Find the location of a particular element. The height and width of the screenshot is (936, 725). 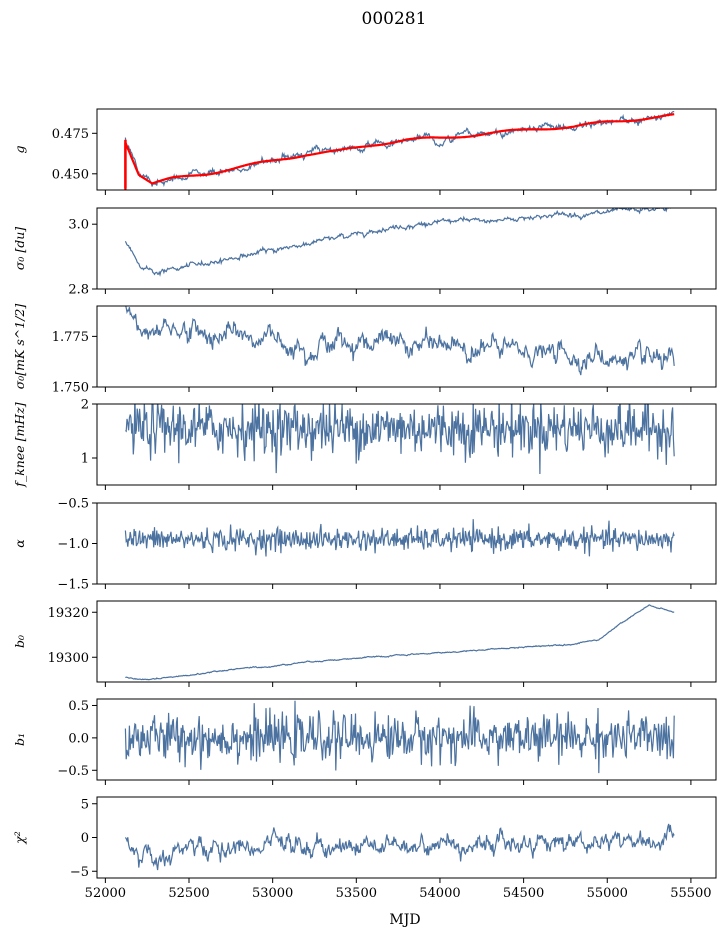

x-tick-label: 53000 is located at coordinates (272, 893).